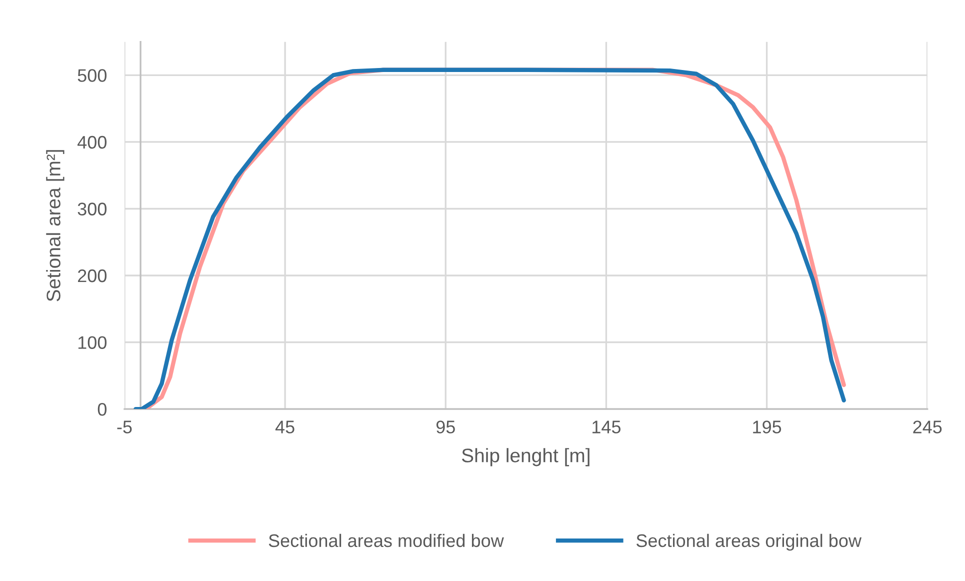 This screenshot has width=965, height=581. I want to click on y-tick-label: 200, so click(92, 275).